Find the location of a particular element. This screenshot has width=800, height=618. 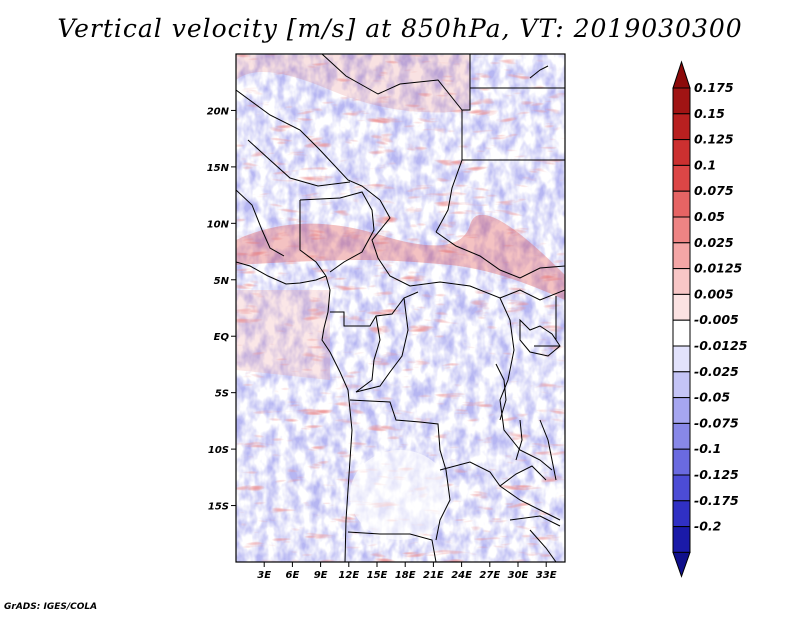

lon-tick-label: 3E is located at coordinates (264, 575).